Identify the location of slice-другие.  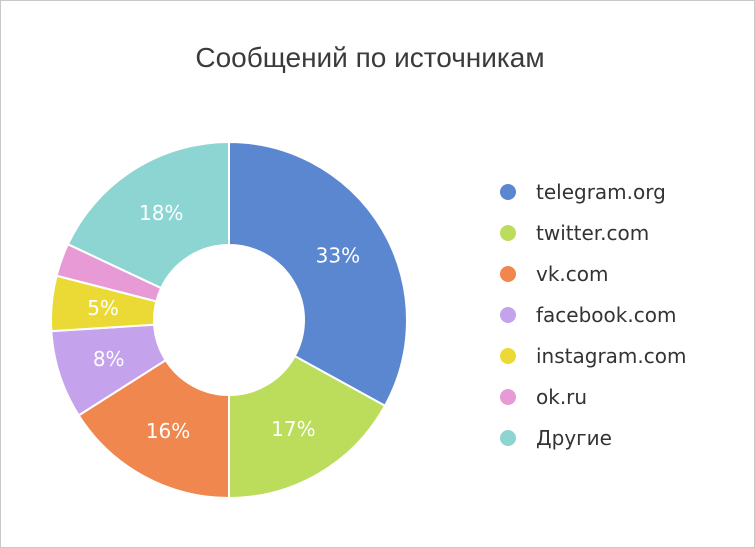
(148, 215).